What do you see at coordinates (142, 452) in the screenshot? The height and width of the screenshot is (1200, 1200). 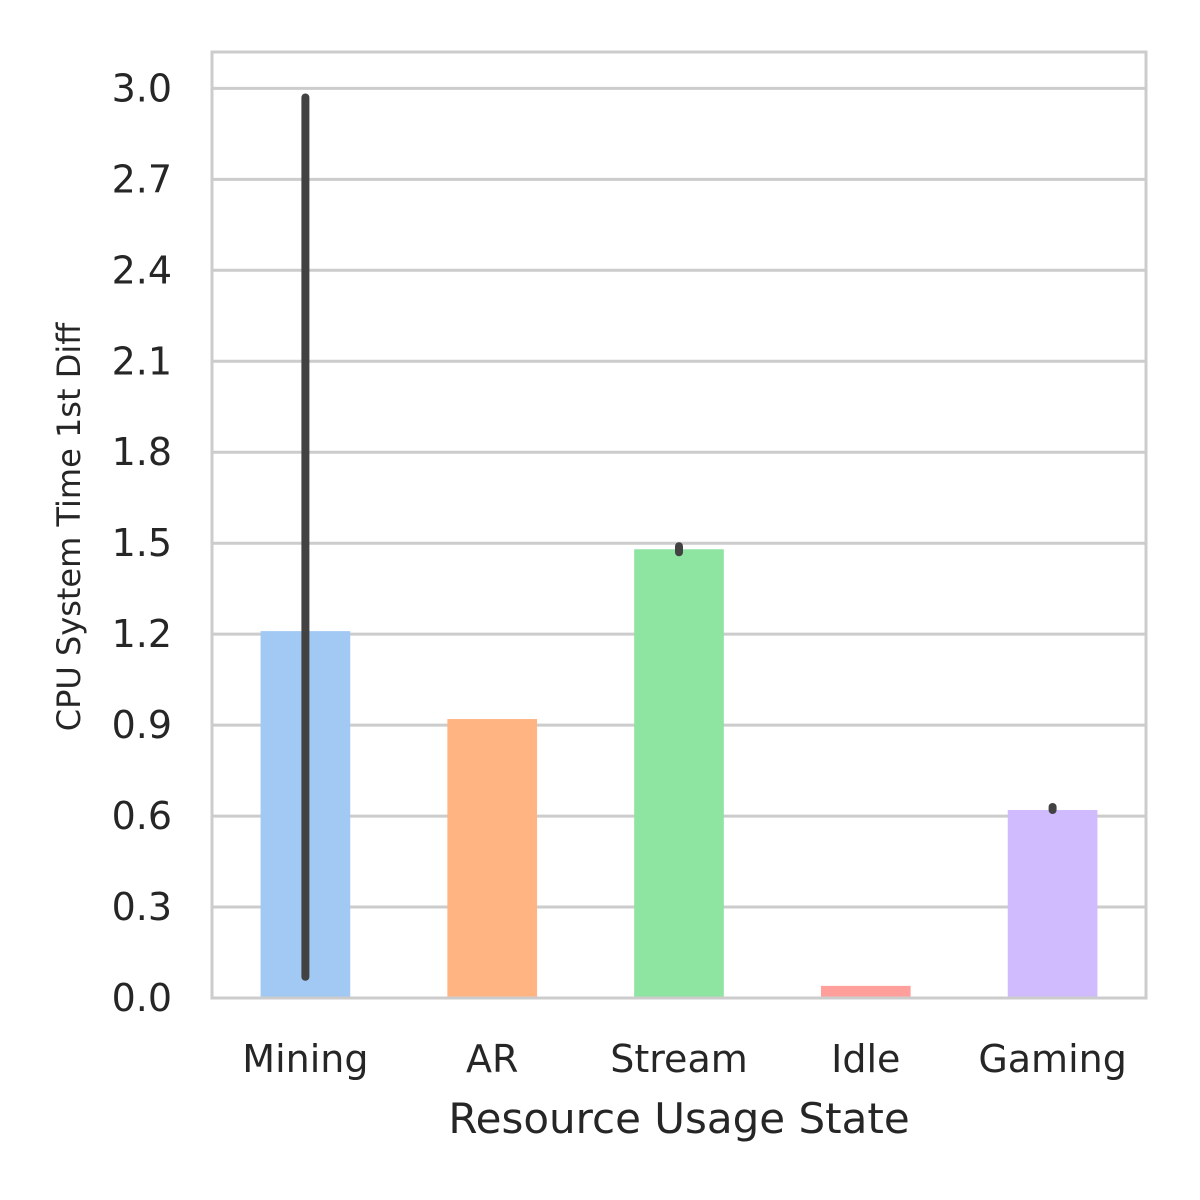 I see `y-tick-label: 1.8` at bounding box center [142, 452].